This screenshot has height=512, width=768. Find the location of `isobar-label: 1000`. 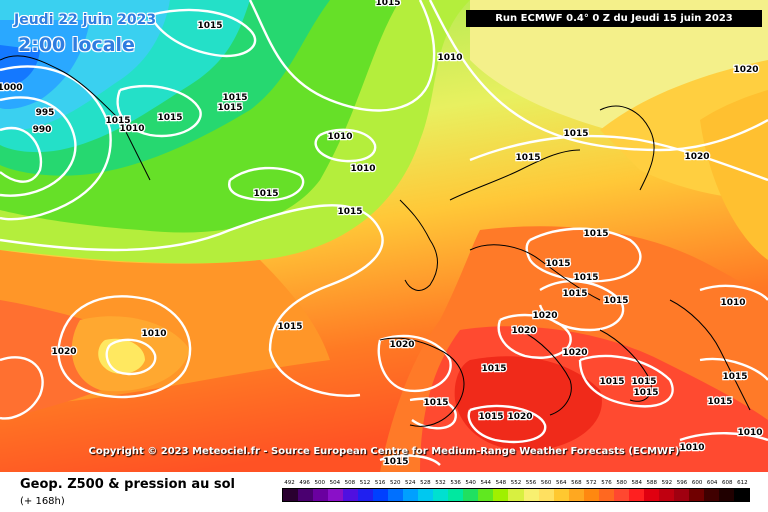

isobar-label: 1000 is located at coordinates (11, 88).